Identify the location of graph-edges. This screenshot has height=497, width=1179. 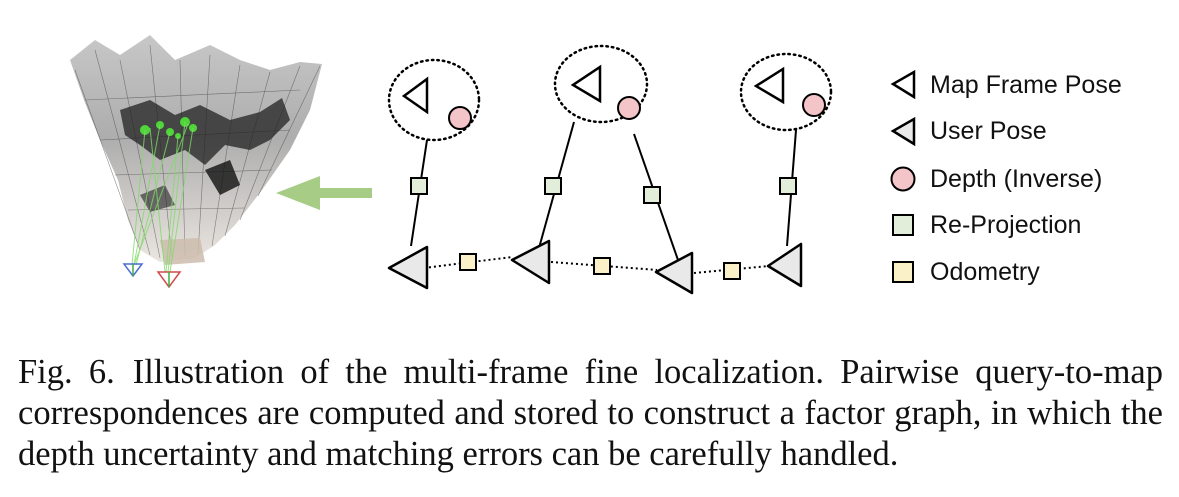
(603, 191).